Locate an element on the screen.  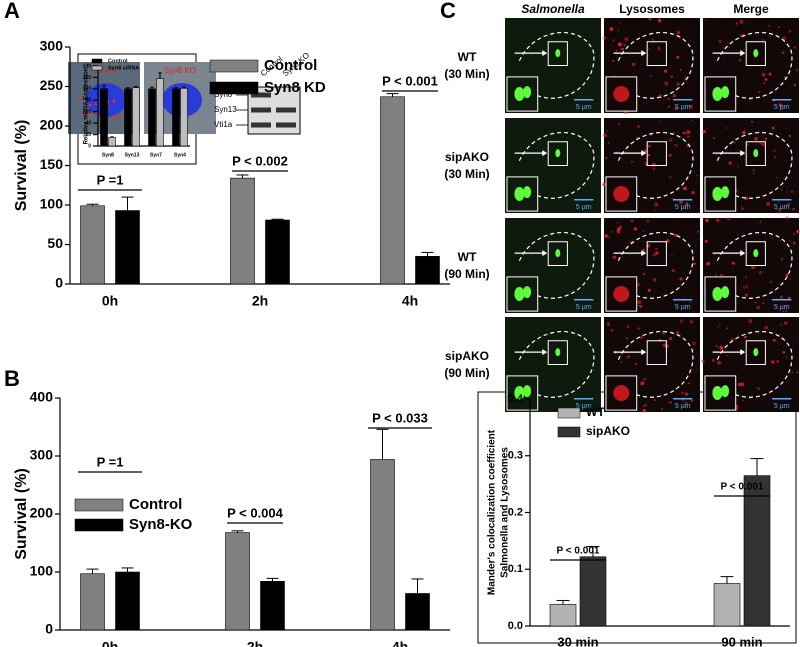
x-tick-label: 2h is located at coordinates (260, 301).